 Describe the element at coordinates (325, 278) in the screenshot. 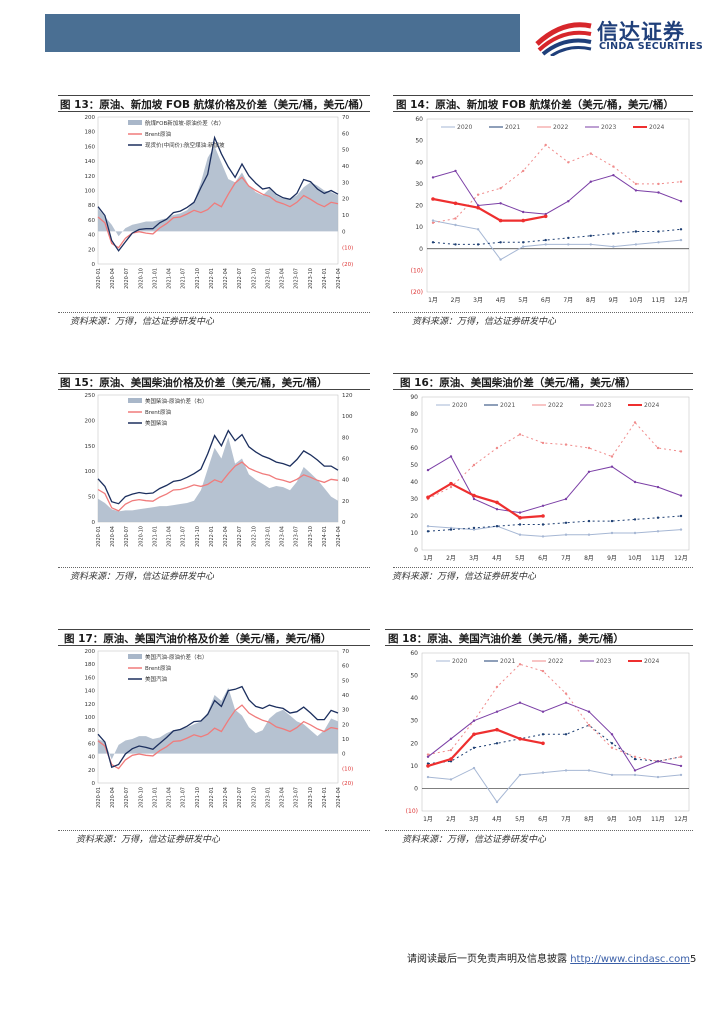

I see `x-tick-label: 2024-01` at that location.